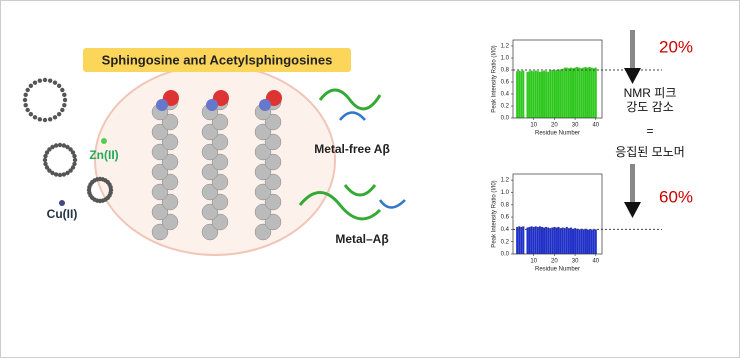 The image size is (740, 358). I want to click on y-tick-label: 0.0, so click(505, 119).